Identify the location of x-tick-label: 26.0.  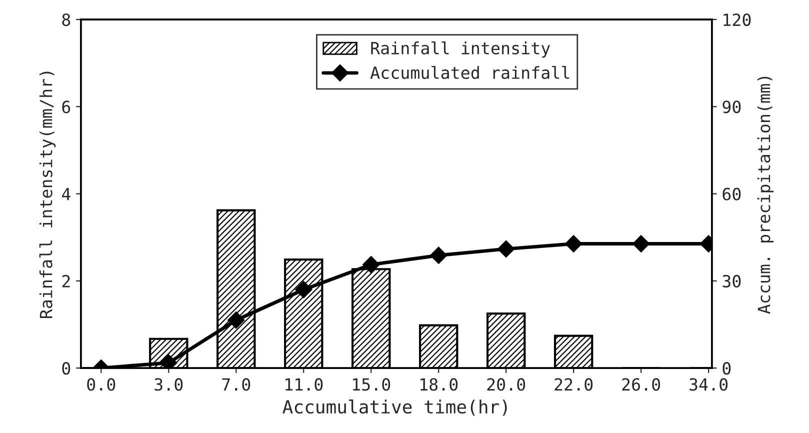
(641, 384).